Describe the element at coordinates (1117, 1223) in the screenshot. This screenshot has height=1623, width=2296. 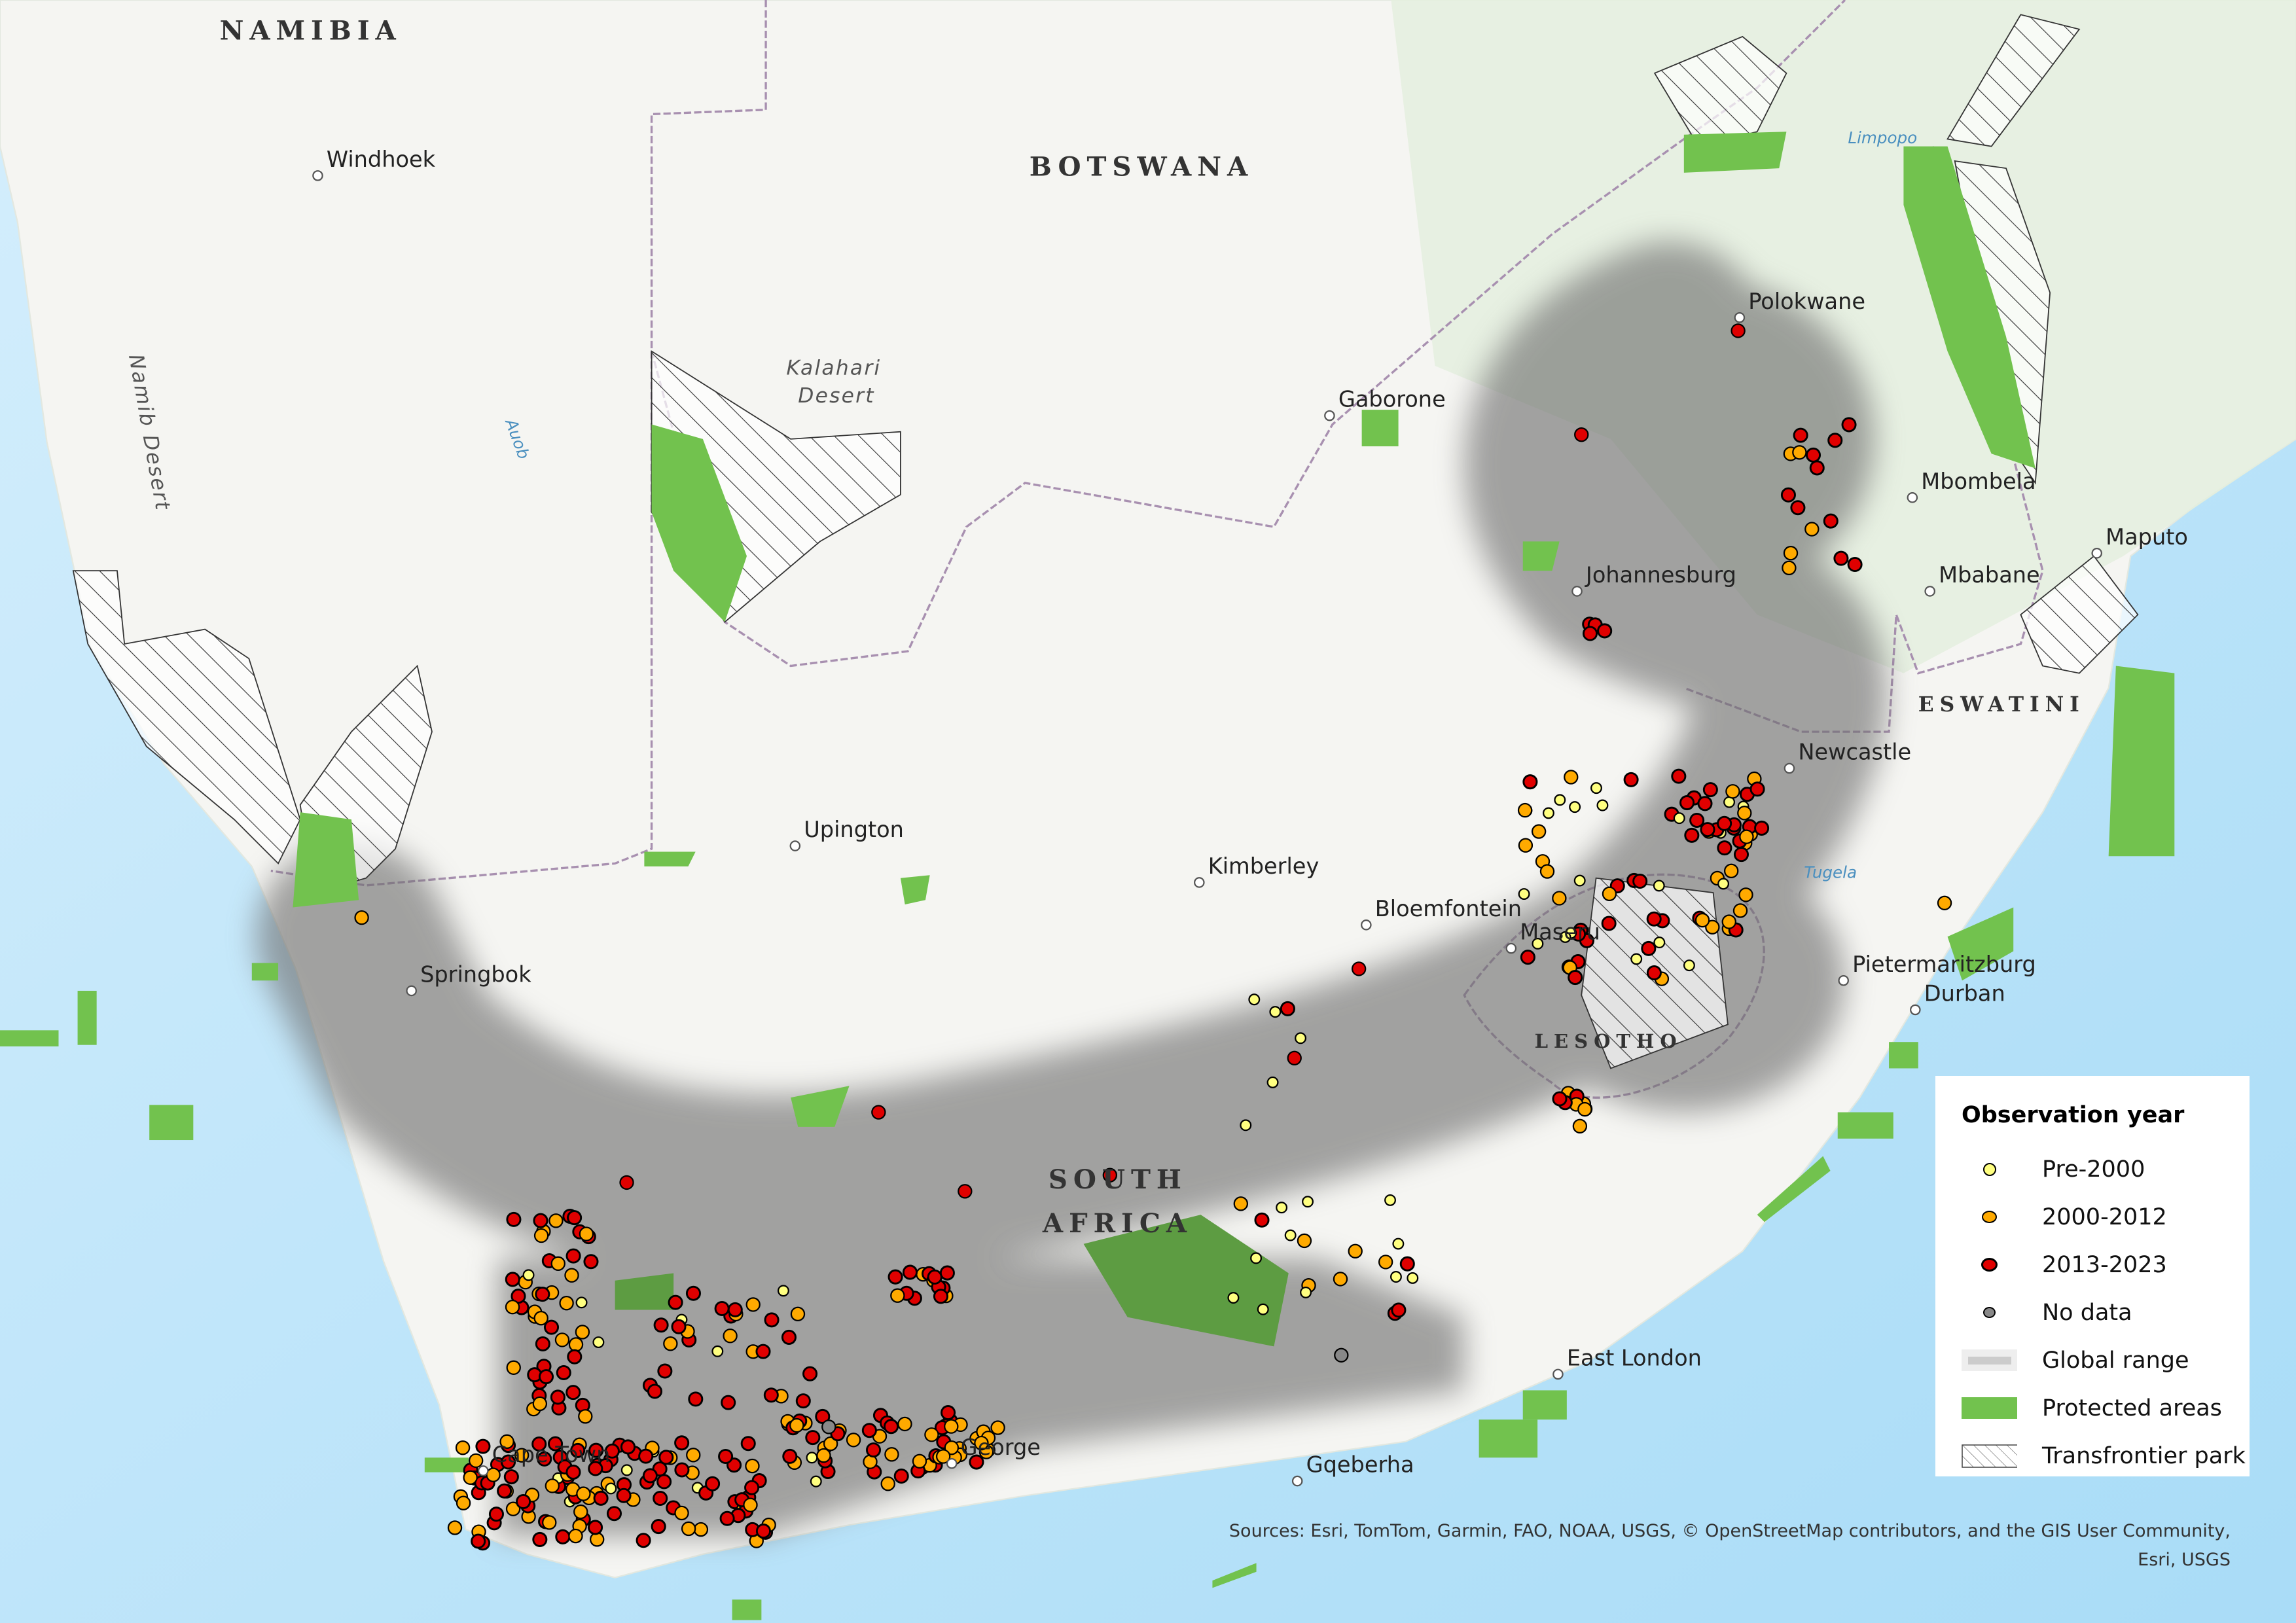
I see `label-africa: AFRICA` at that location.